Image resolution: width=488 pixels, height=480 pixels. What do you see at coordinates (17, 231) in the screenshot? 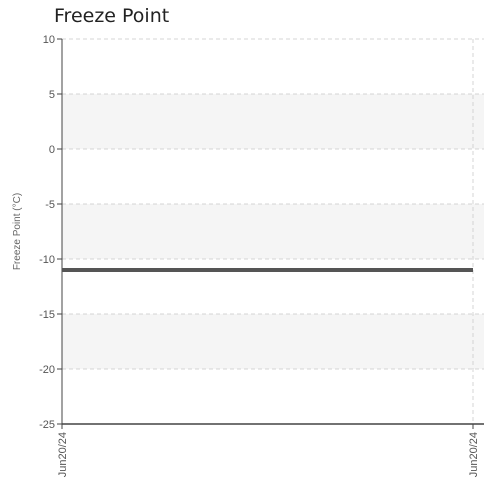
I see `y-axis-label: Freeze Point (°C)` at bounding box center [17, 231].